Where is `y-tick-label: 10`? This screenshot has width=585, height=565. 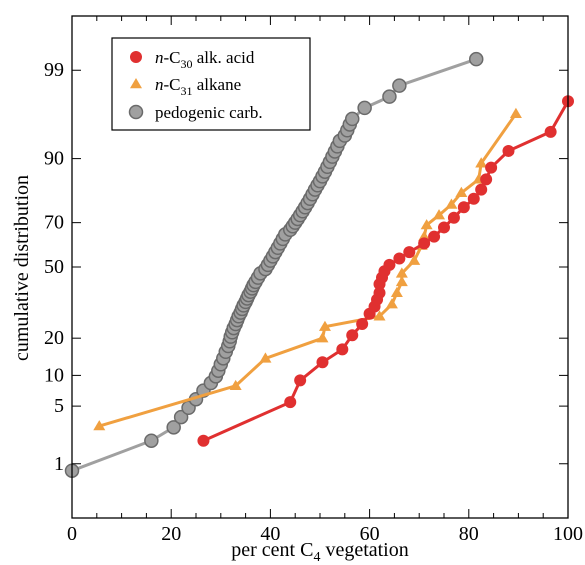
y-tick-label: 10 is located at coordinates (54, 375).